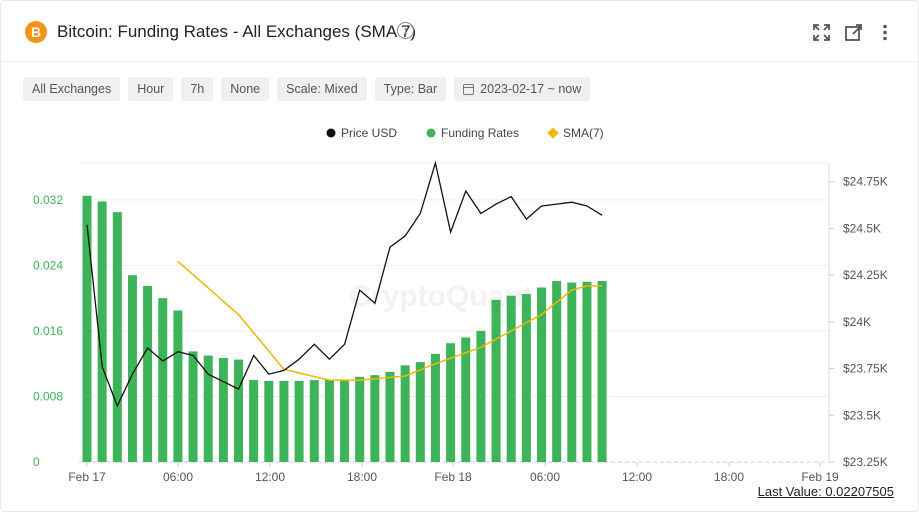 The image size is (919, 512). What do you see at coordinates (72, 89) in the screenshot?
I see `exchange-selector: All Exchanges` at bounding box center [72, 89].